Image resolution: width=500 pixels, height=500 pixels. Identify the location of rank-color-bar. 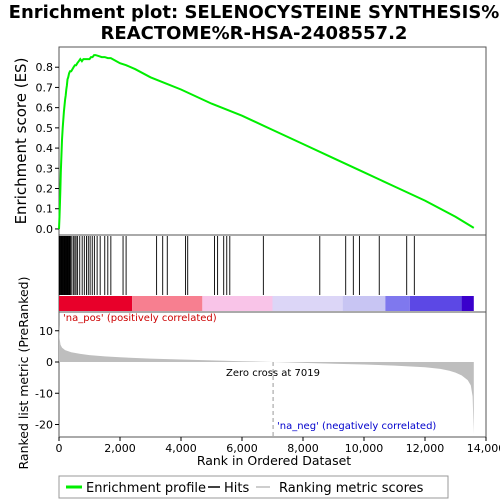
(266, 303).